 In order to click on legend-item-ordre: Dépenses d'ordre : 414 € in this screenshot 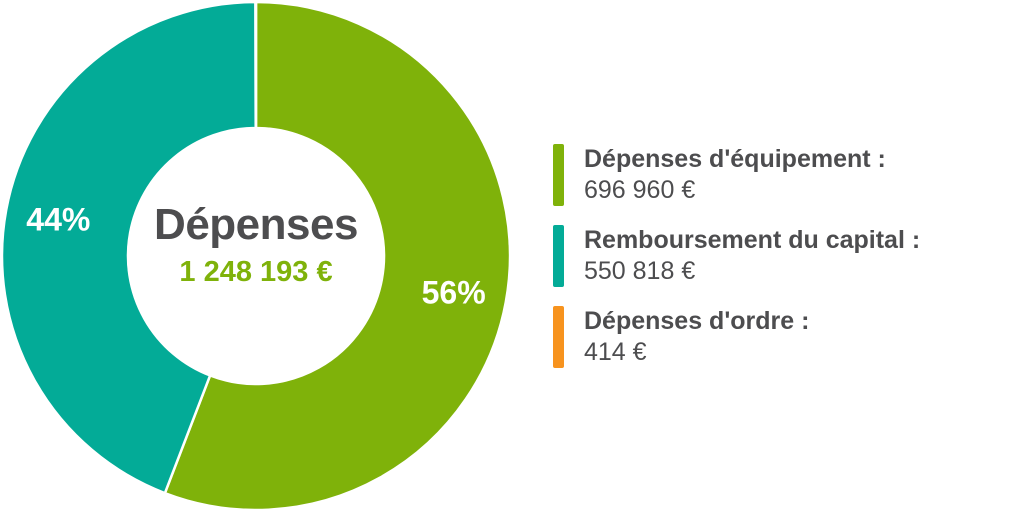, I will do `click(783, 337)`.